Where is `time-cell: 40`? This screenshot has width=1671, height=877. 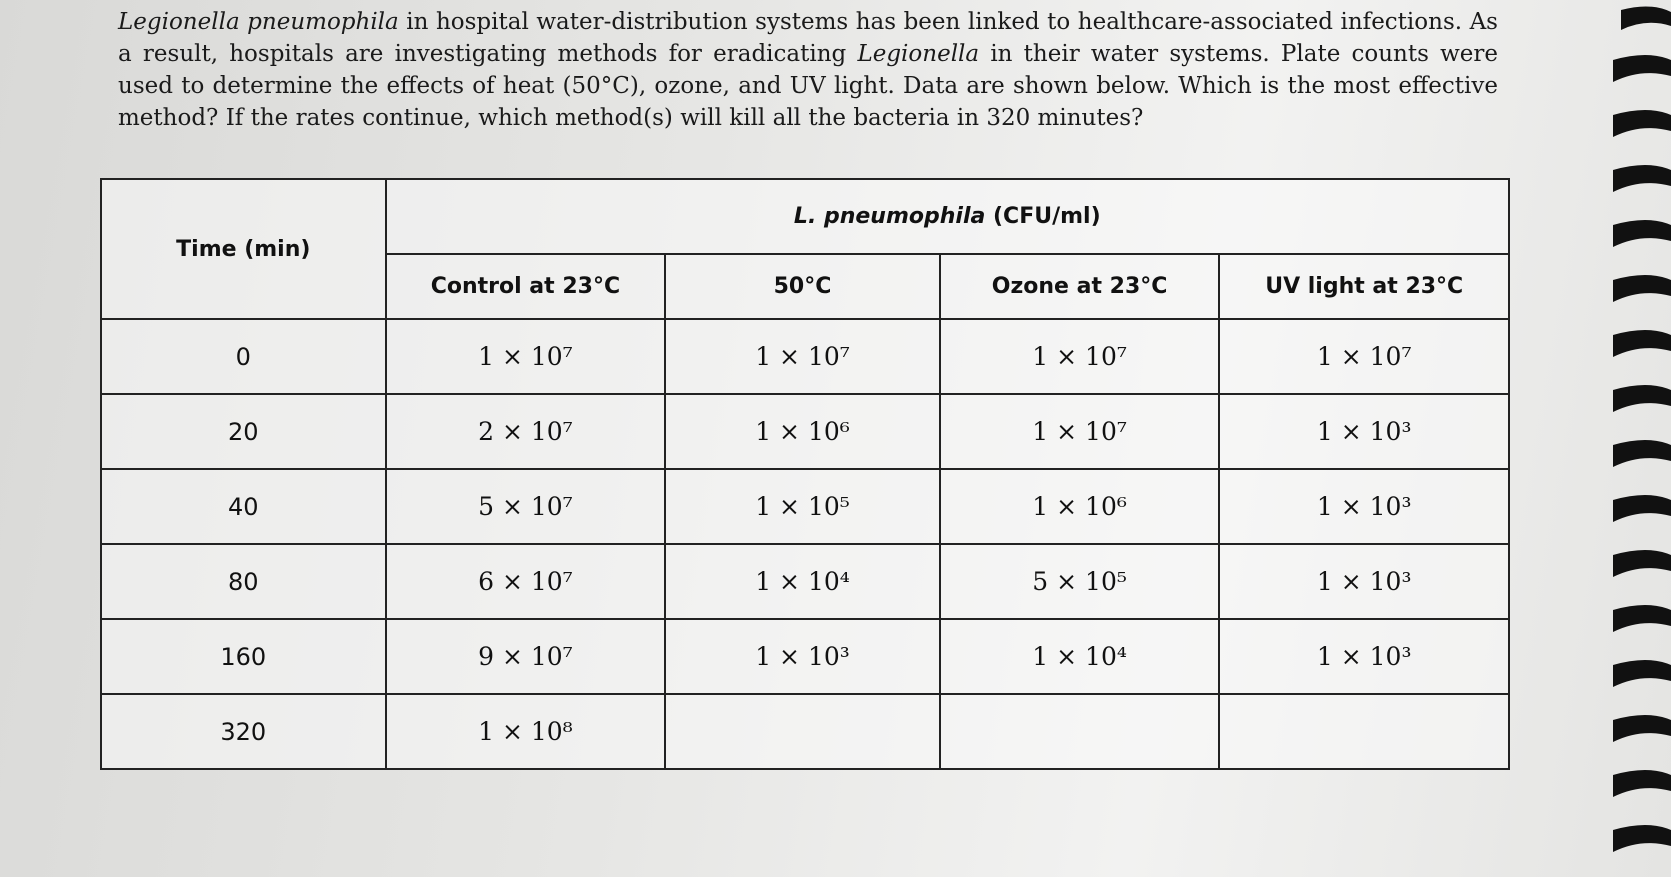
time-cell: 40 is located at coordinates (243, 506).